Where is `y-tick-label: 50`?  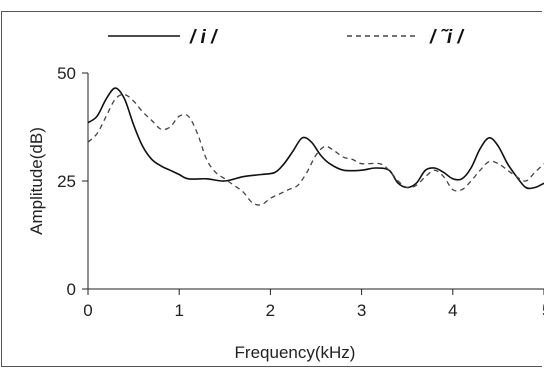
y-tick-label: 50 is located at coordinates (66, 73).